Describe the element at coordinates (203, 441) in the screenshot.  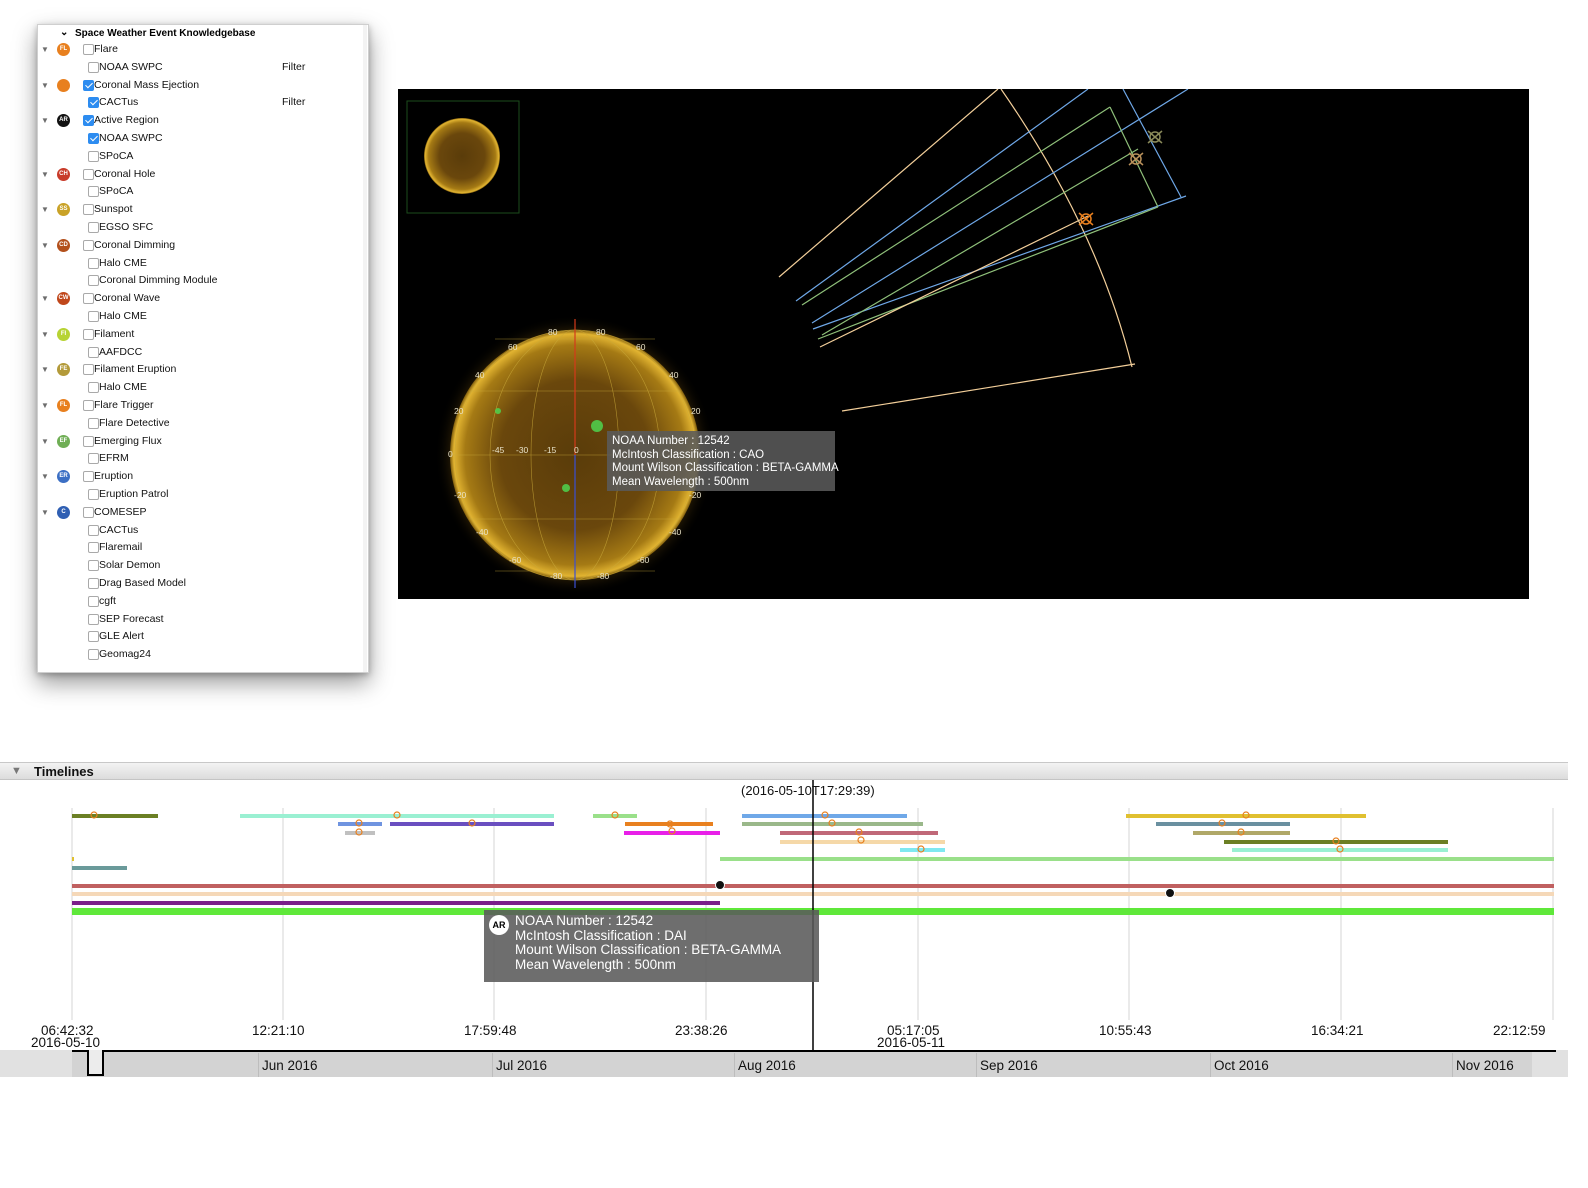
I see `event-type-row: ▼ EF Emerging Flux` at that location.